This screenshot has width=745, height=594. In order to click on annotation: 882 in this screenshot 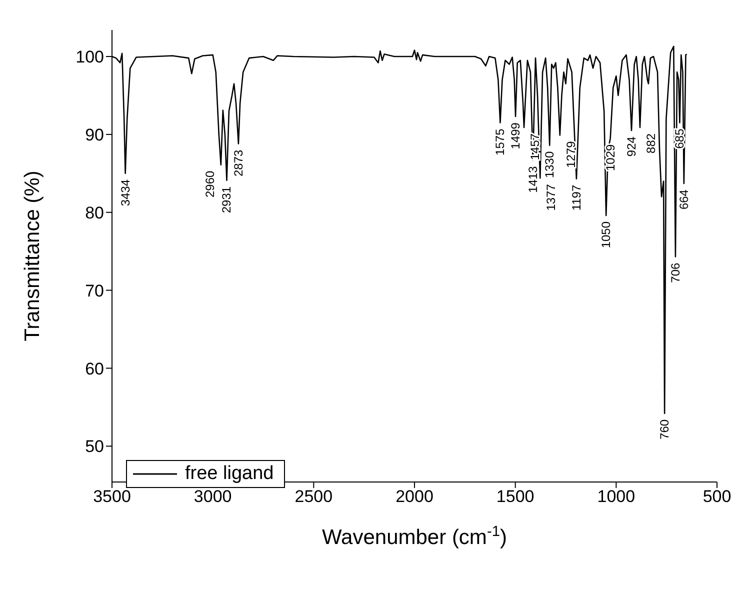, I will do `click(651, 143)`.